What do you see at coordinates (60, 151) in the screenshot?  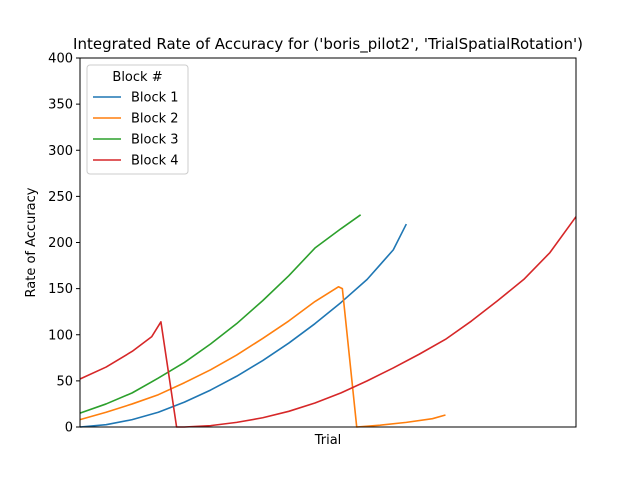 I see `y-tick-label-300: 300` at bounding box center [60, 151].